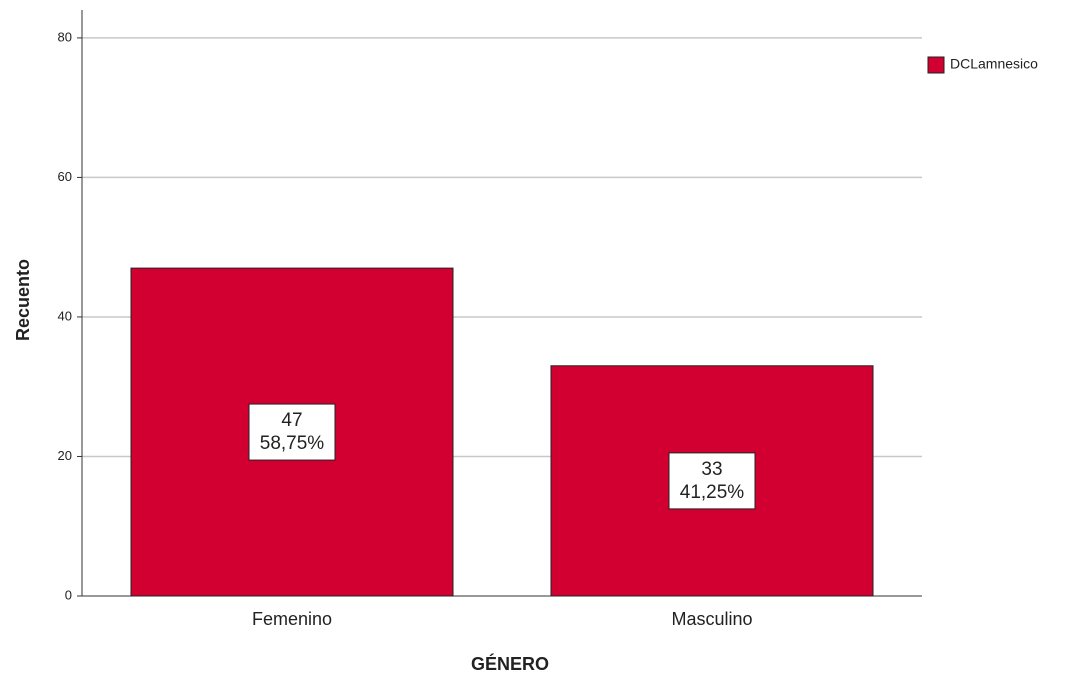 This screenshot has width=1075, height=683. What do you see at coordinates (936, 65) in the screenshot?
I see `legend-swatch` at bounding box center [936, 65].